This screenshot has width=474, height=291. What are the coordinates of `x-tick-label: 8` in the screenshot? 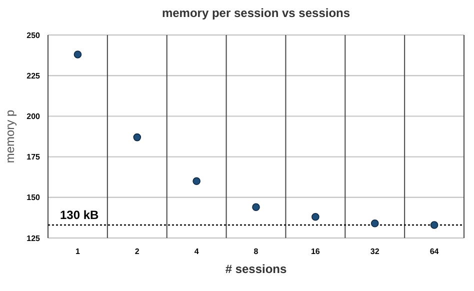 It's located at (256, 251).